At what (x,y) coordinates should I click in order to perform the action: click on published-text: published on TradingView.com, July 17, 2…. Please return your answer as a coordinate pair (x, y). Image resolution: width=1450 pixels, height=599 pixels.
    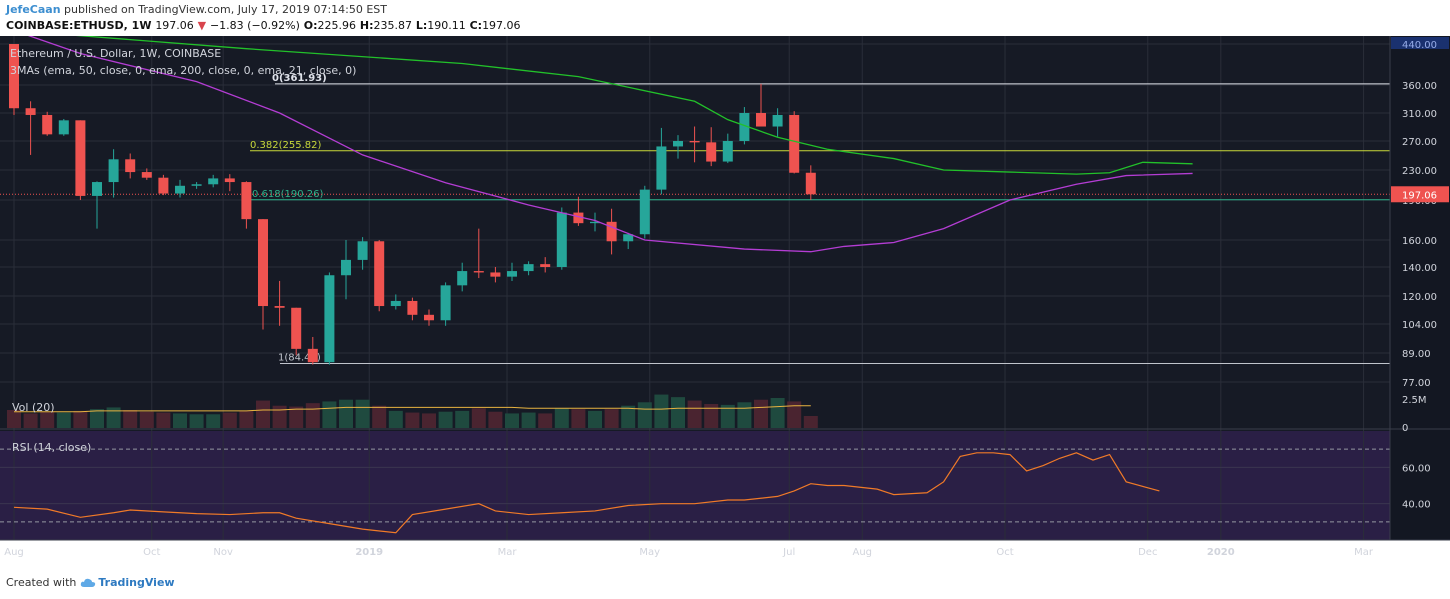
    Looking at the image, I should click on (224, 9).